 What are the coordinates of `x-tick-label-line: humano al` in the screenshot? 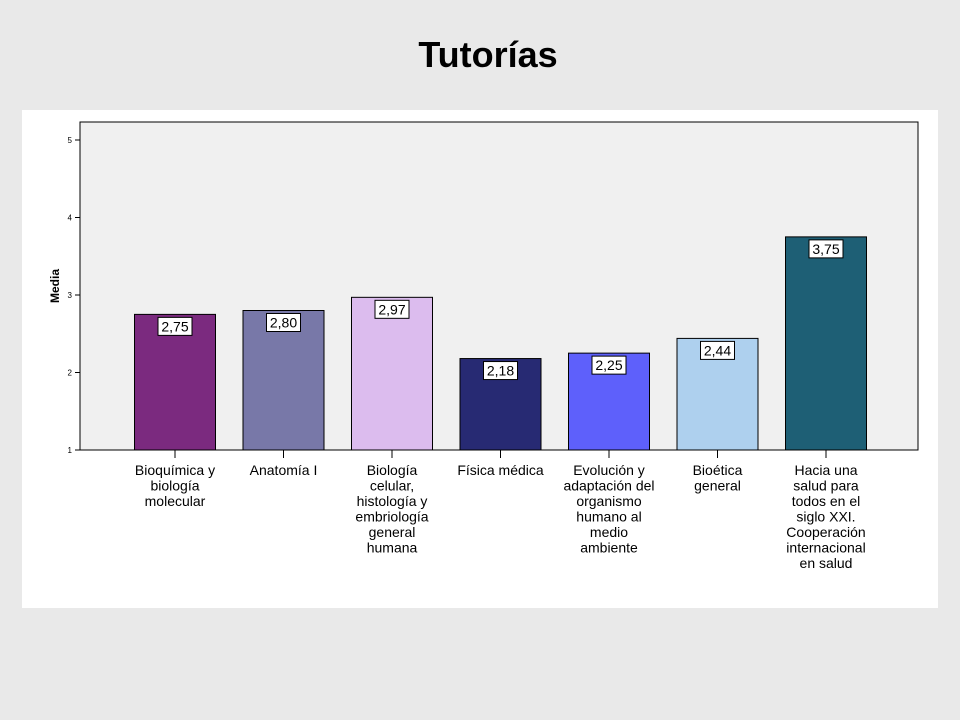 It's located at (608, 517).